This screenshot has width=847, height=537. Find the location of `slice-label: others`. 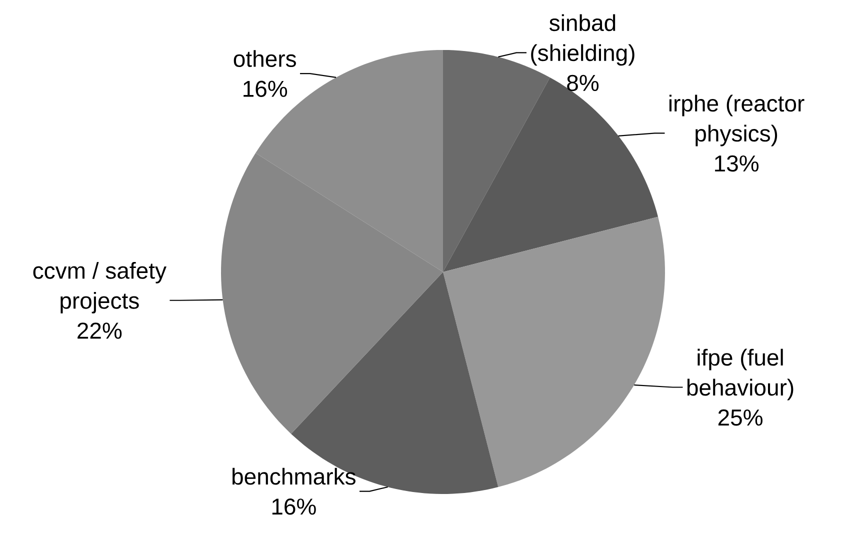

slice-label: others is located at coordinates (265, 58).